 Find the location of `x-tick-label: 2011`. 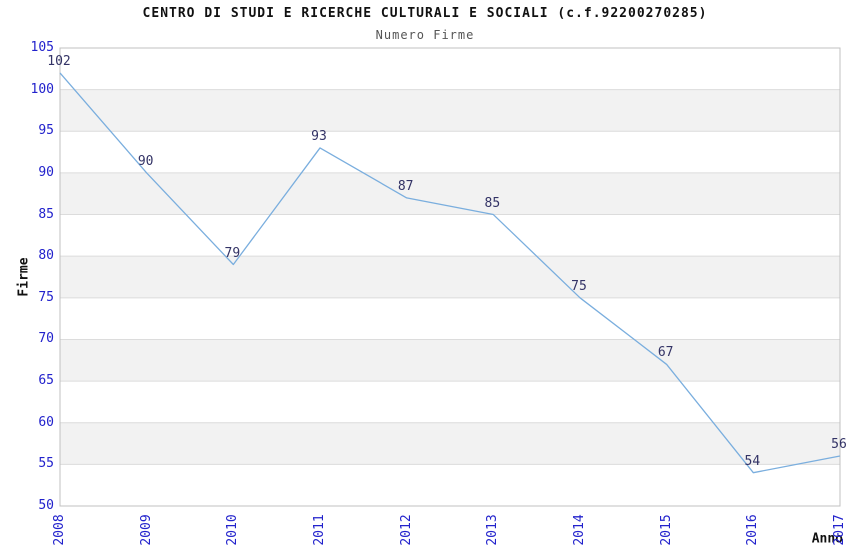

x-tick-label: 2011 is located at coordinates (319, 530).